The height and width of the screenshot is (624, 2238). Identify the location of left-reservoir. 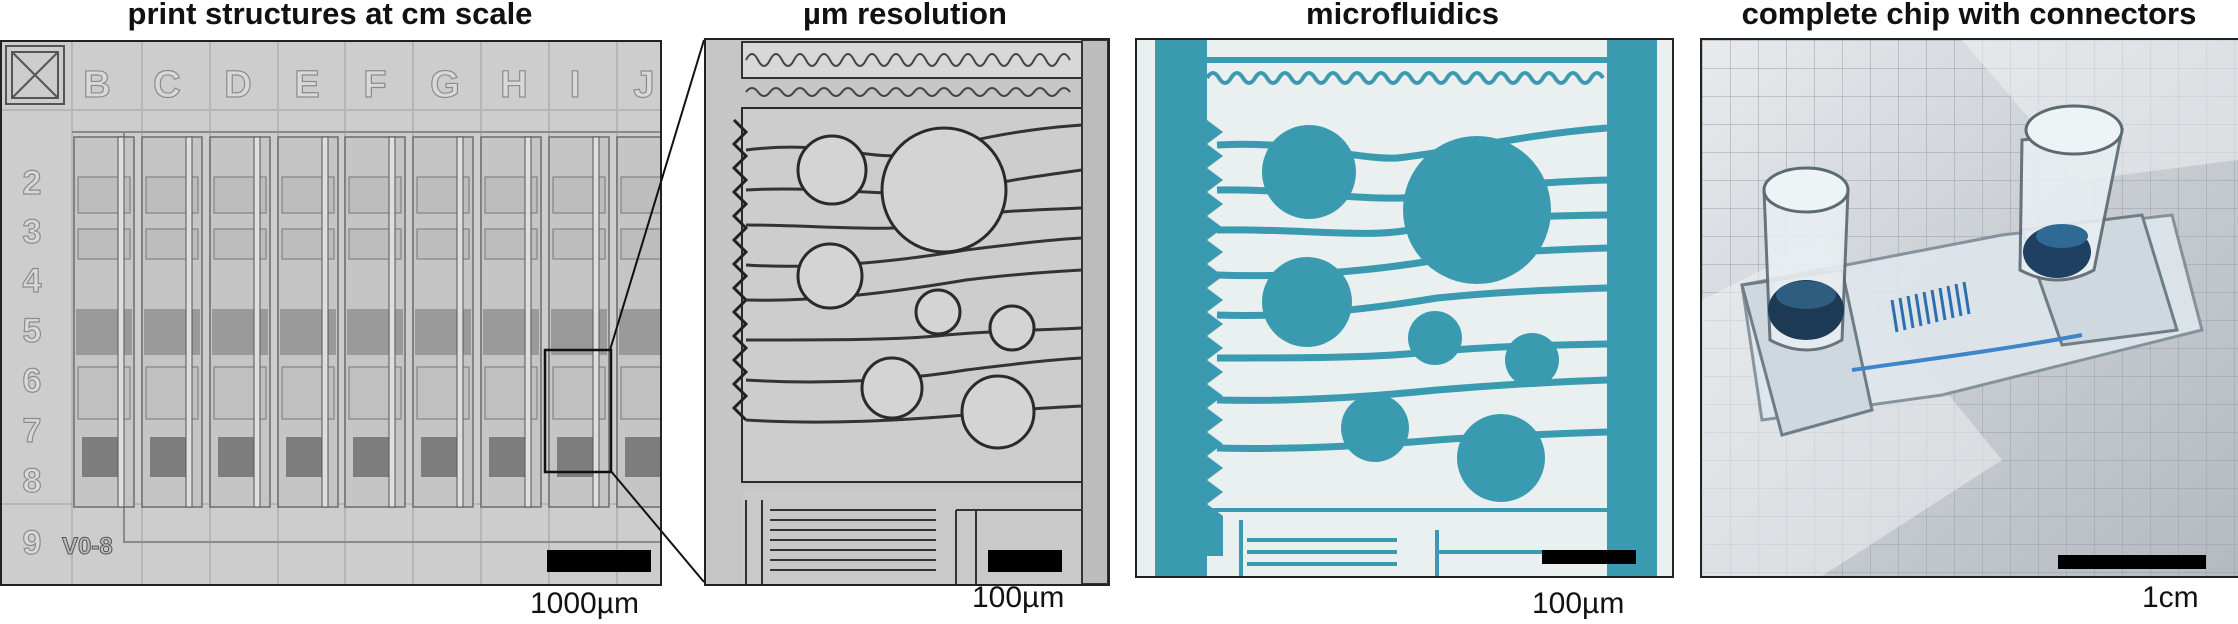
(1806, 259).